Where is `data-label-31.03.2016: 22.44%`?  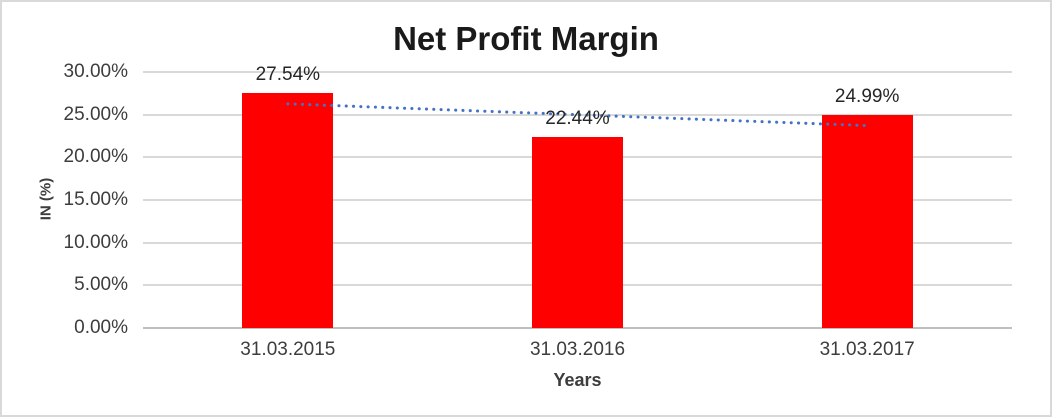
data-label-31.03.2016: 22.44% is located at coordinates (577, 118).